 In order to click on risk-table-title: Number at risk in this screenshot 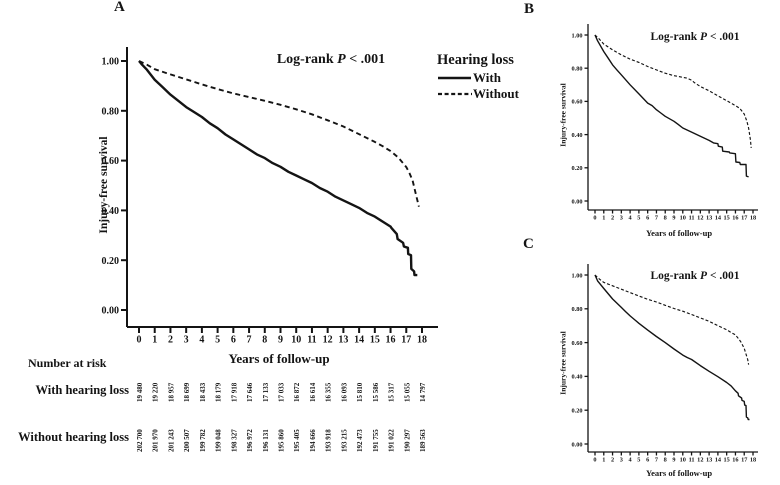, I will do `click(67, 363)`.